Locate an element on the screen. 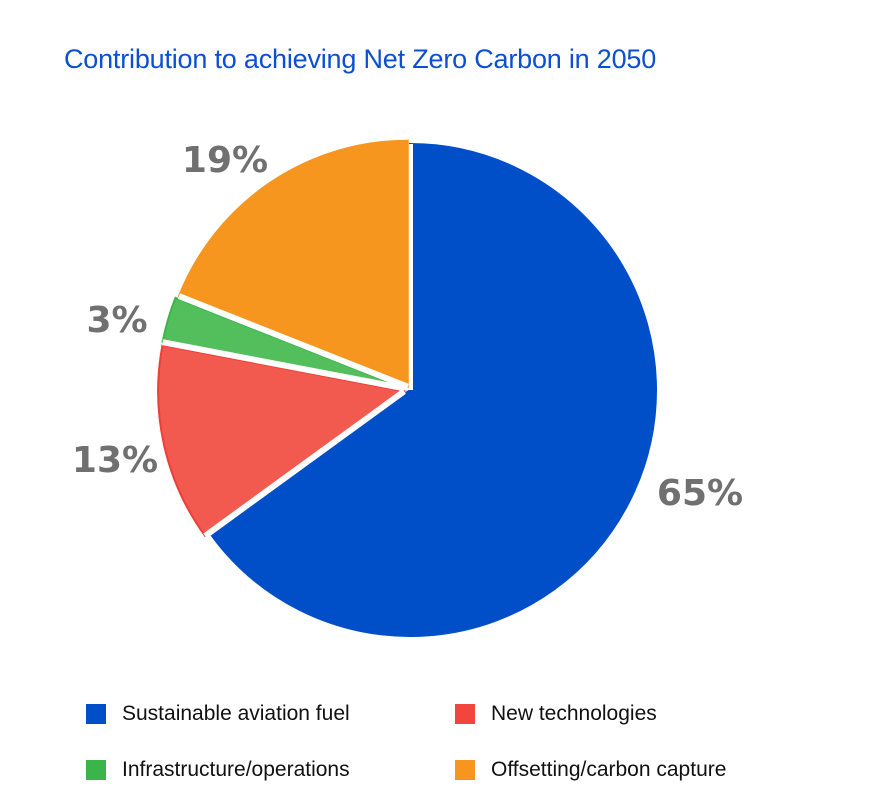 This screenshot has width=883, height=795. data-label: 3% is located at coordinates (116, 320).